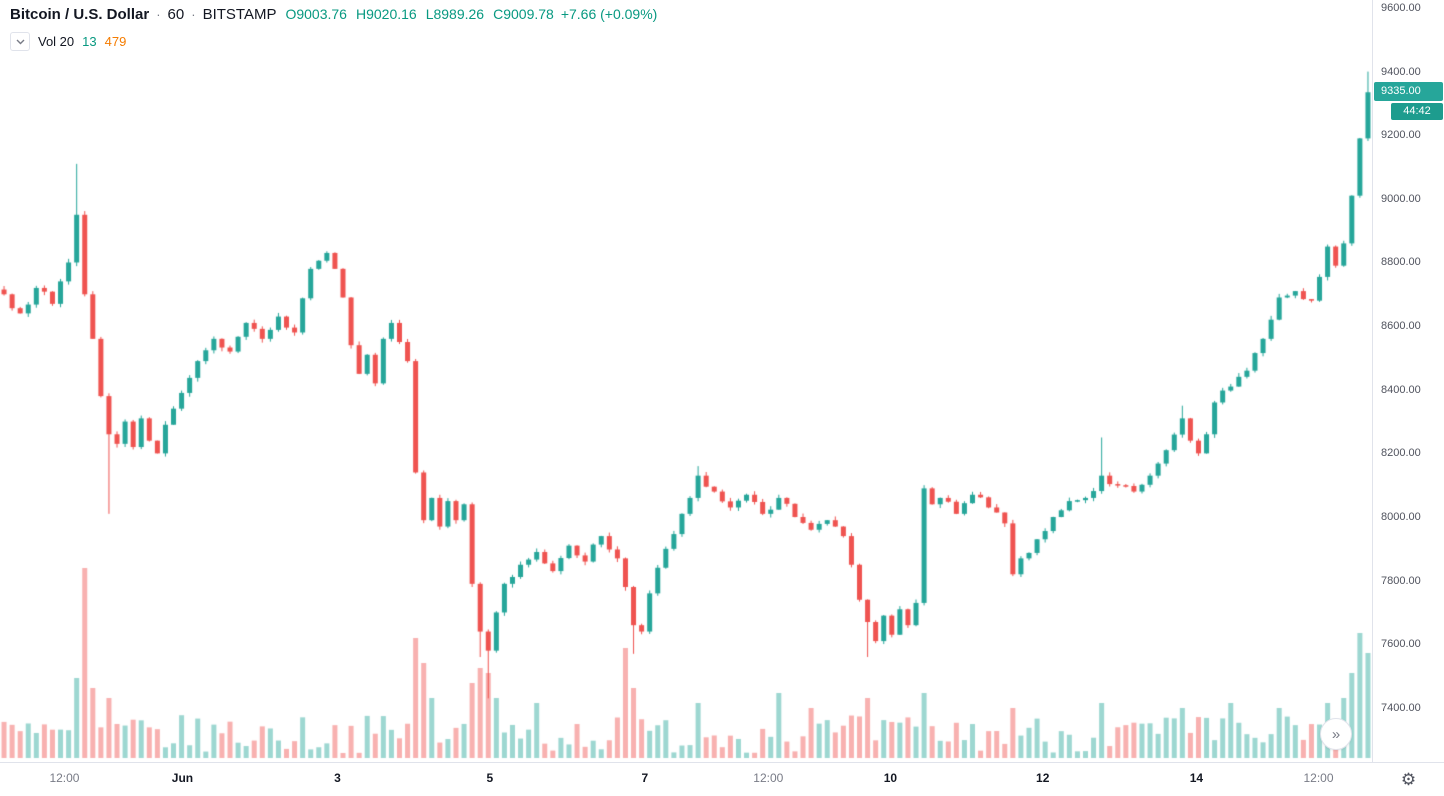 Image resolution: width=1444 pixels, height=796 pixels. What do you see at coordinates (1043, 778) in the screenshot?
I see `time-tick-label: 12` at bounding box center [1043, 778].